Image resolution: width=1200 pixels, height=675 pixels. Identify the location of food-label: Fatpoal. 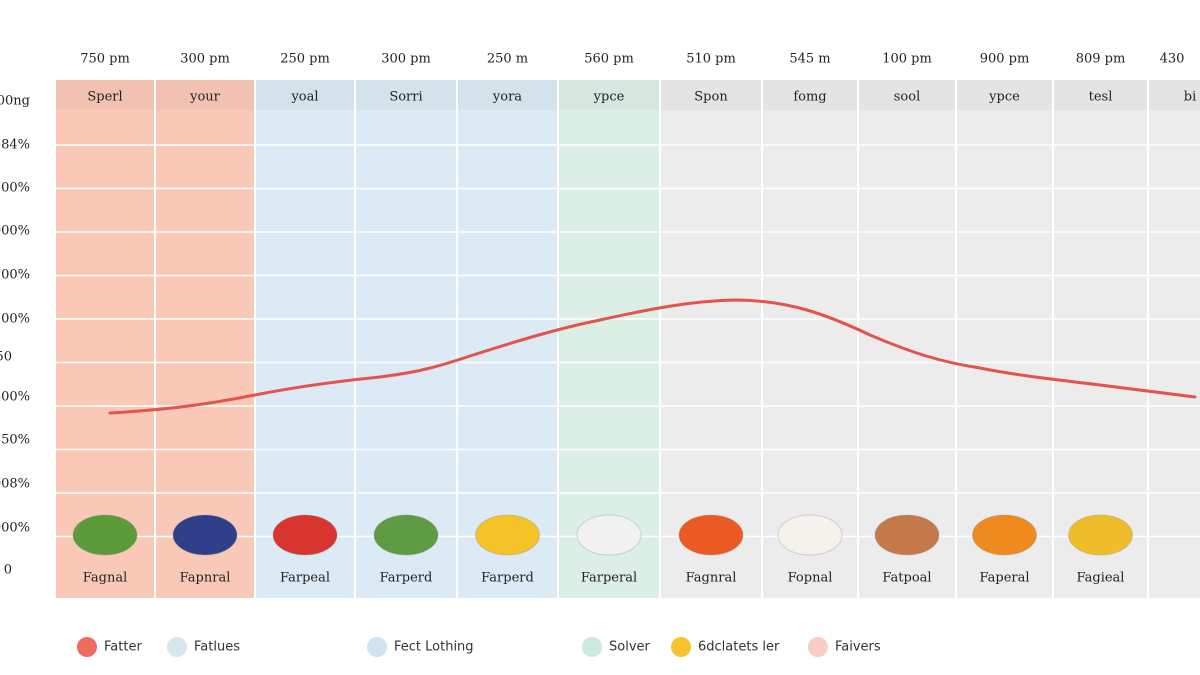
(906, 578).